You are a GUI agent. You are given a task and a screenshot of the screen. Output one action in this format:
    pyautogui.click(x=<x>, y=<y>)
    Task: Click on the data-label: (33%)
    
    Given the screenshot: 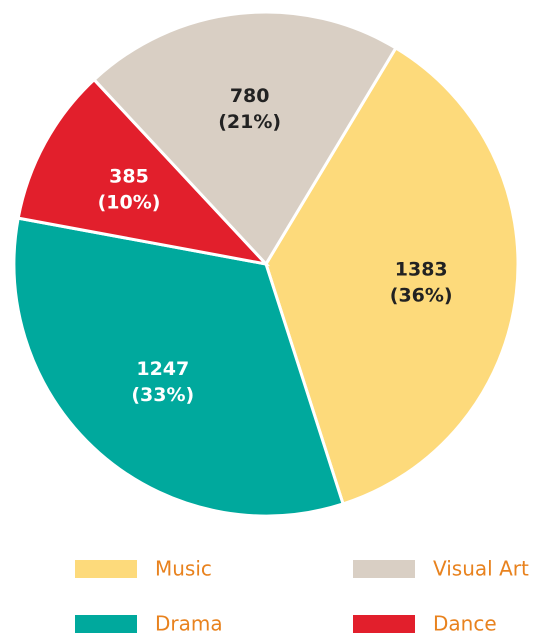 What is the action you would take?
    pyautogui.click(x=162, y=395)
    